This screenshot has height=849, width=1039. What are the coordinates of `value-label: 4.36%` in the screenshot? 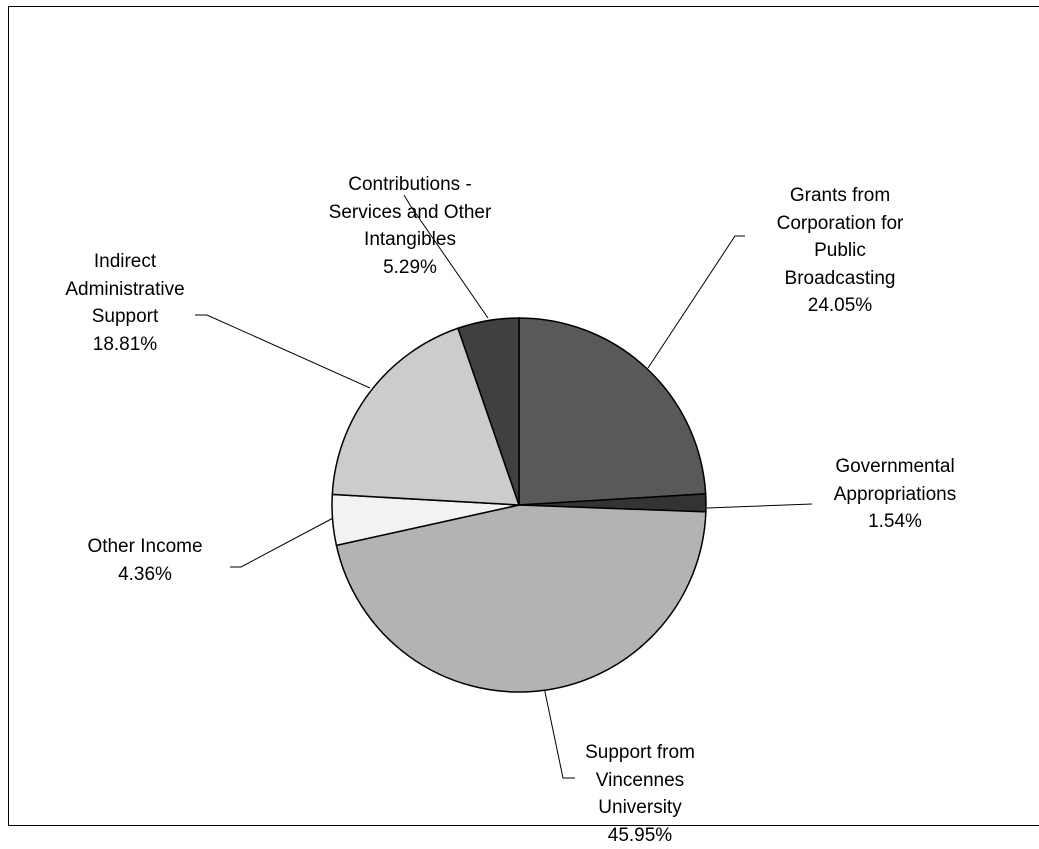 It's located at (145, 575).